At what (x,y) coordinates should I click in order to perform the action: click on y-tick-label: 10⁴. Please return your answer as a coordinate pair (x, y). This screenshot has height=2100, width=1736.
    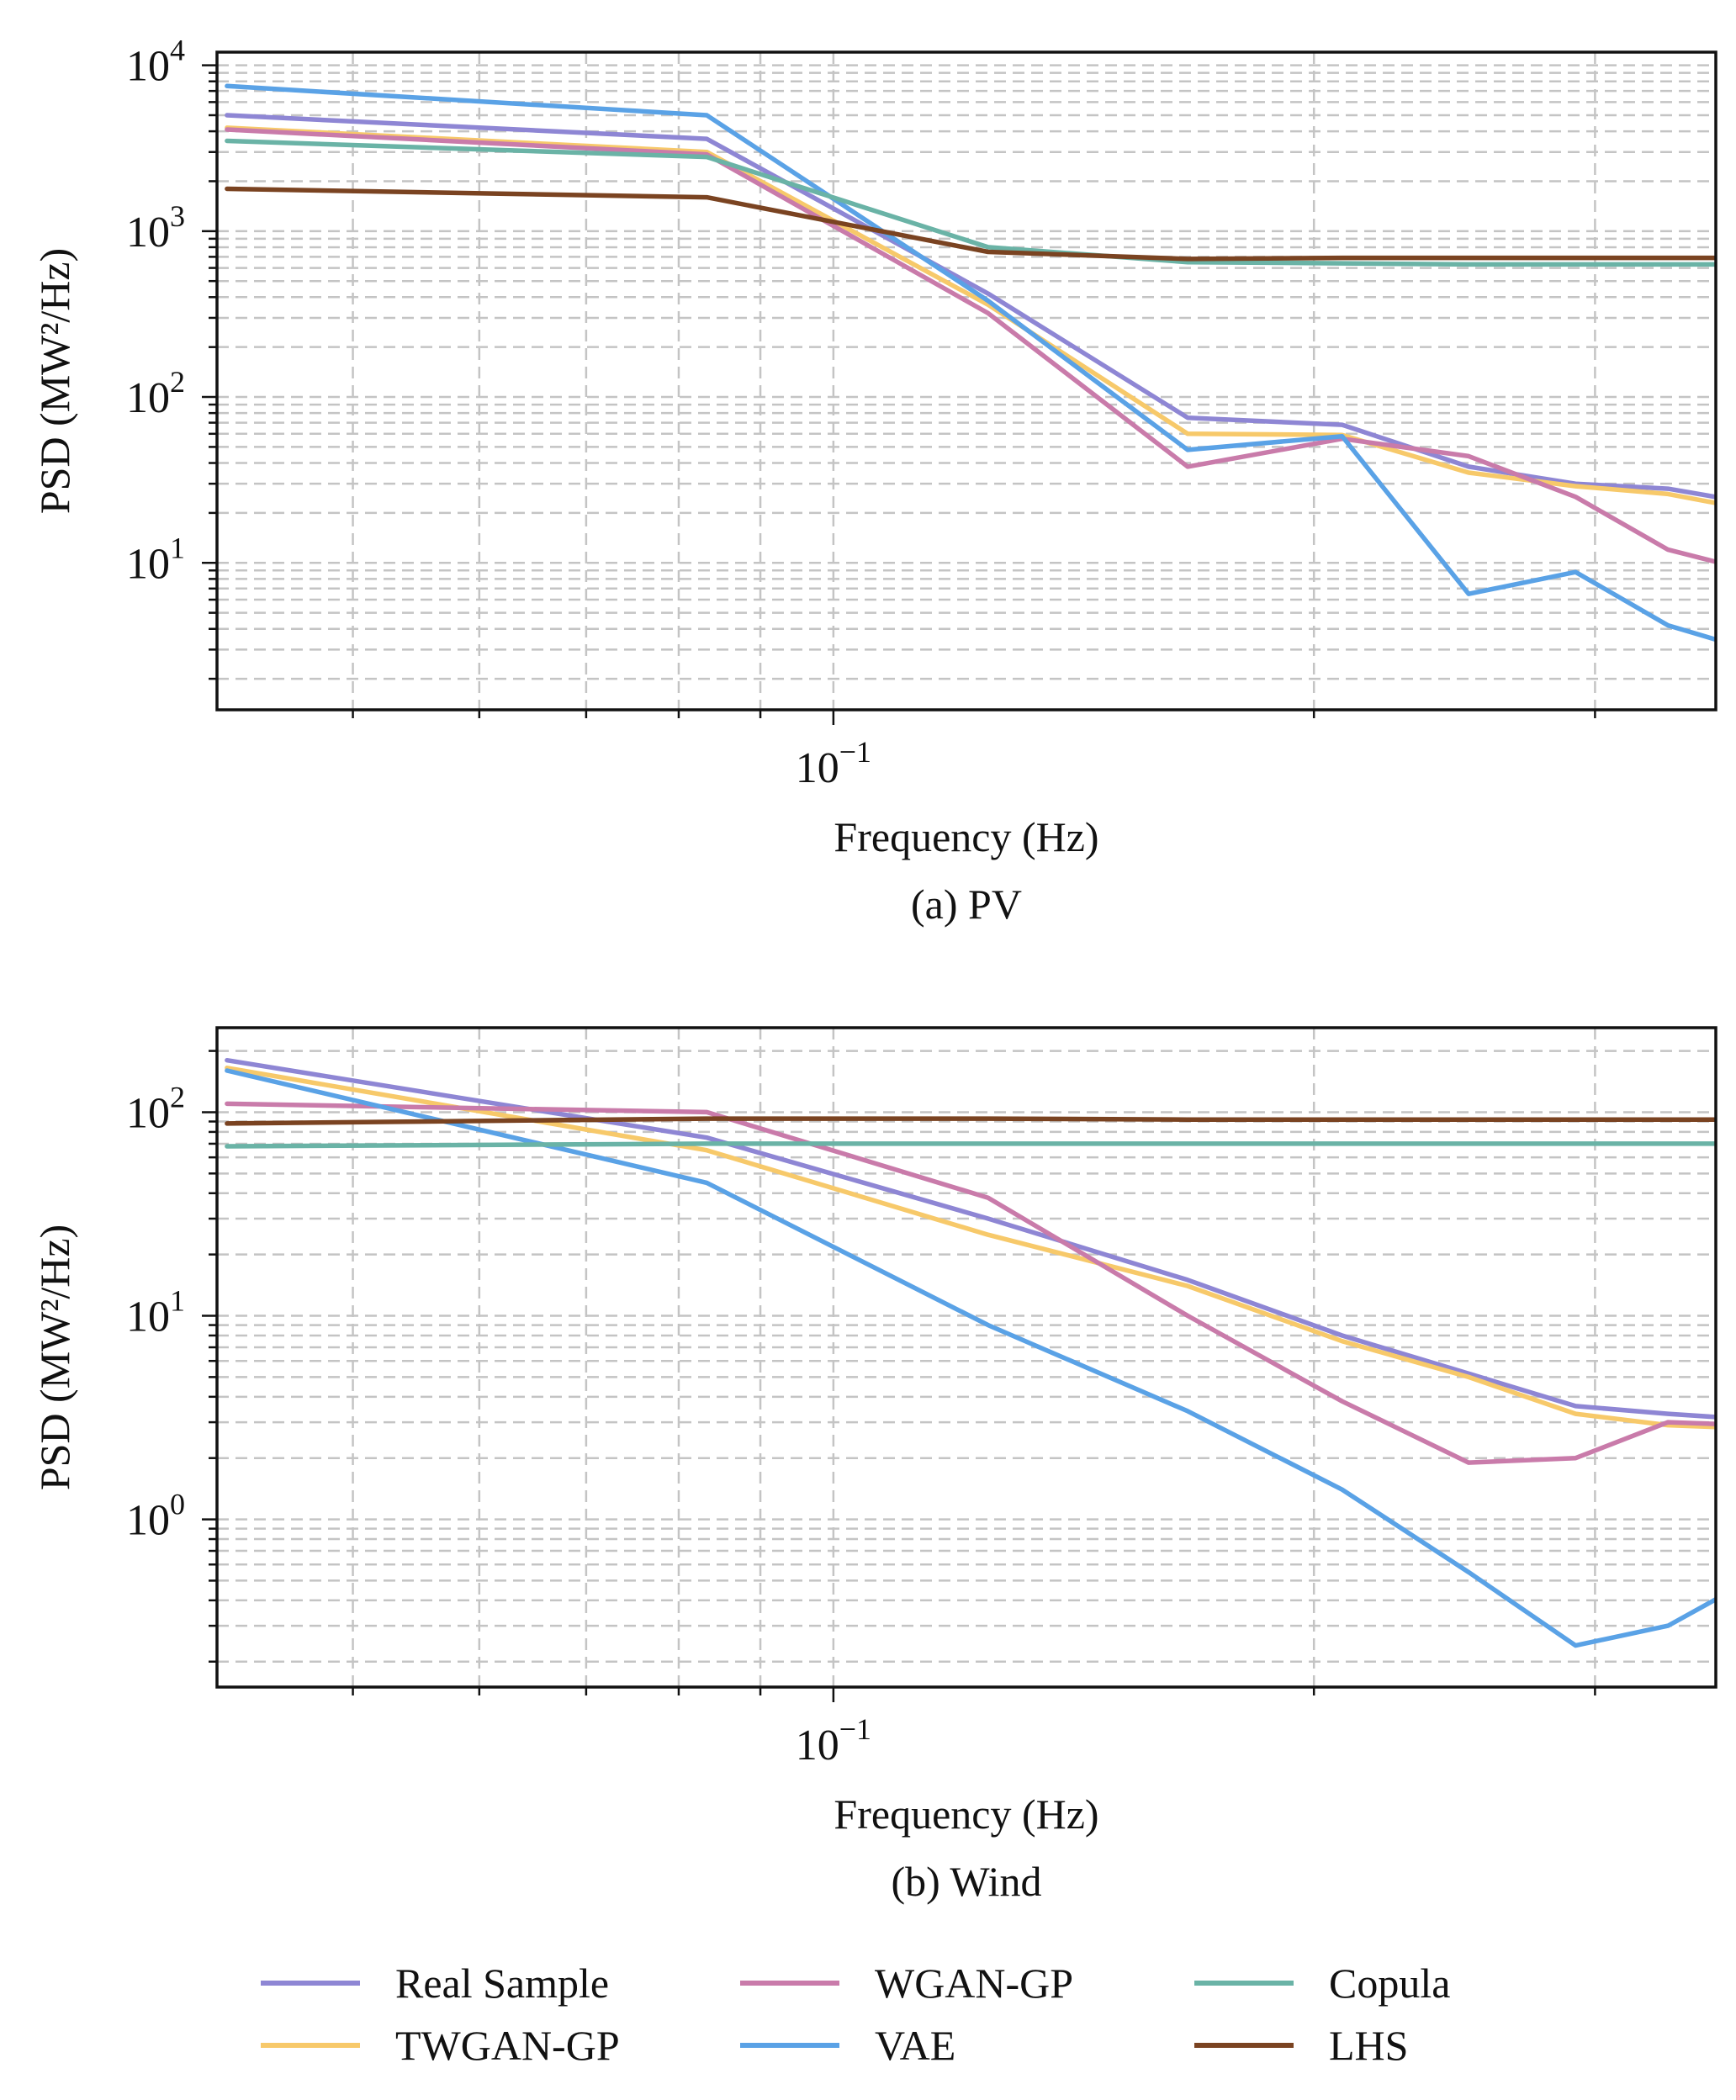
    Looking at the image, I should click on (155, 62).